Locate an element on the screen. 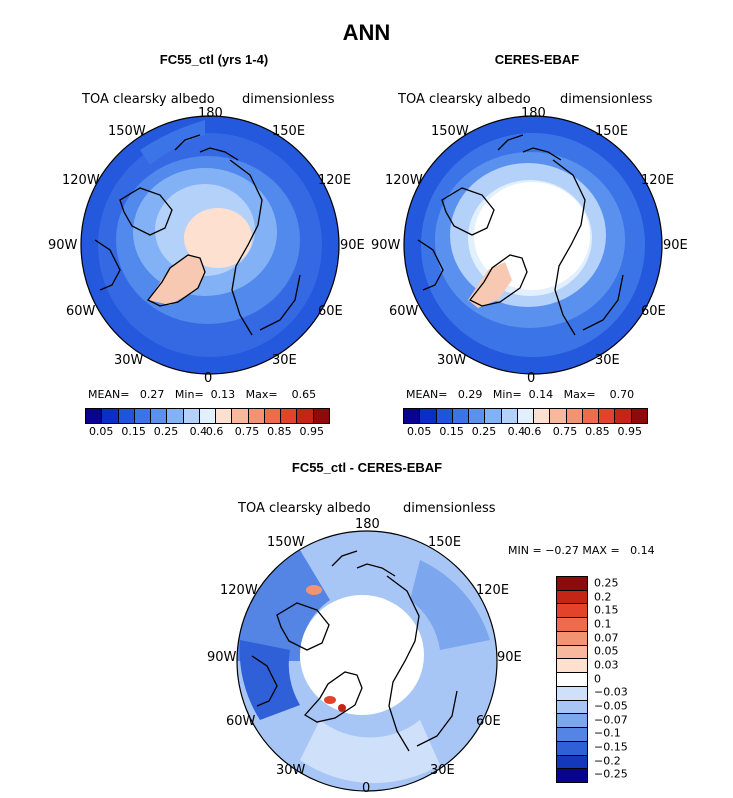  p1-lon-180: 180 is located at coordinates (210, 113).